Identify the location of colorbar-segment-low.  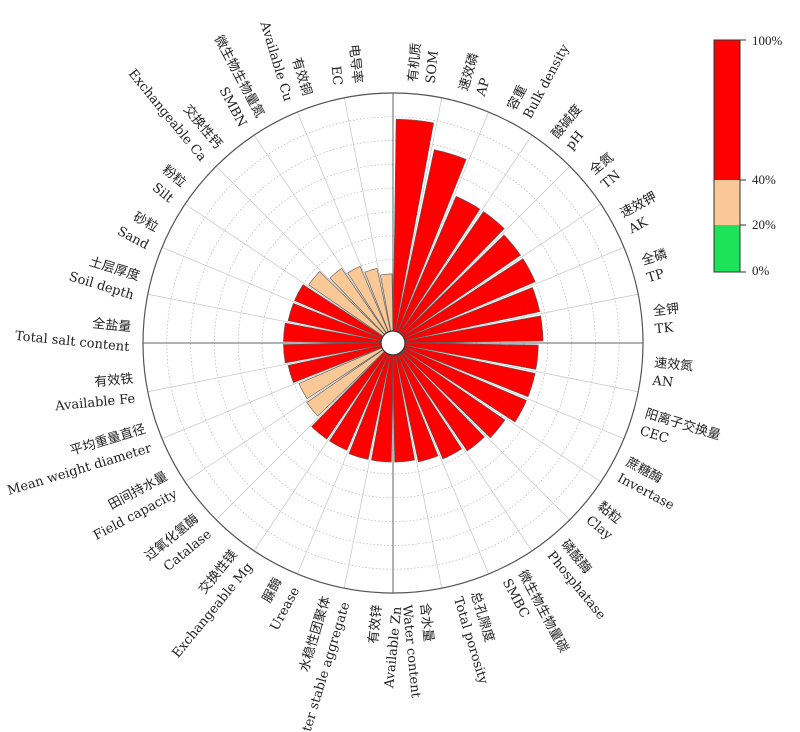
(727, 248).